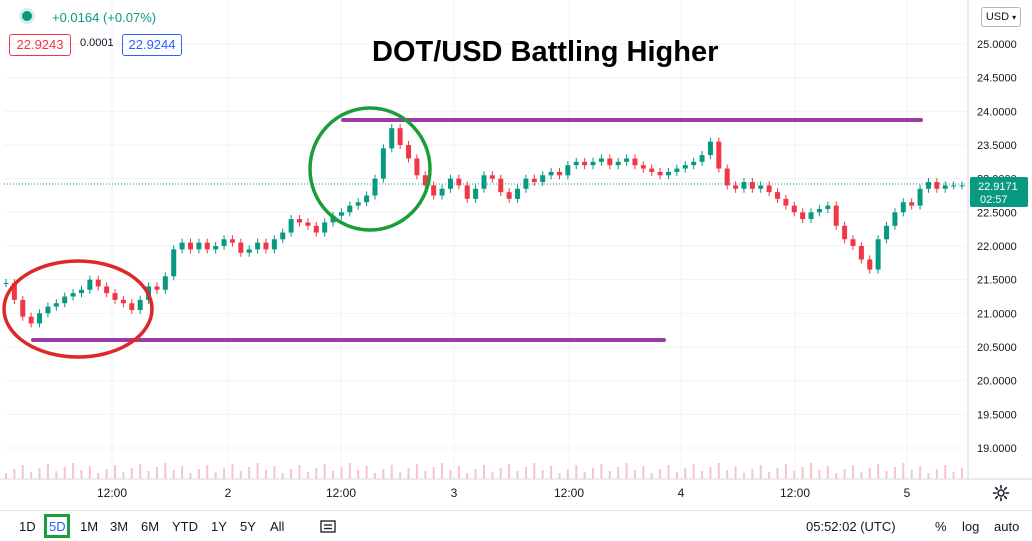  What do you see at coordinates (1014, 17) in the screenshot?
I see `chevron-down-icon: ▾` at bounding box center [1014, 17].